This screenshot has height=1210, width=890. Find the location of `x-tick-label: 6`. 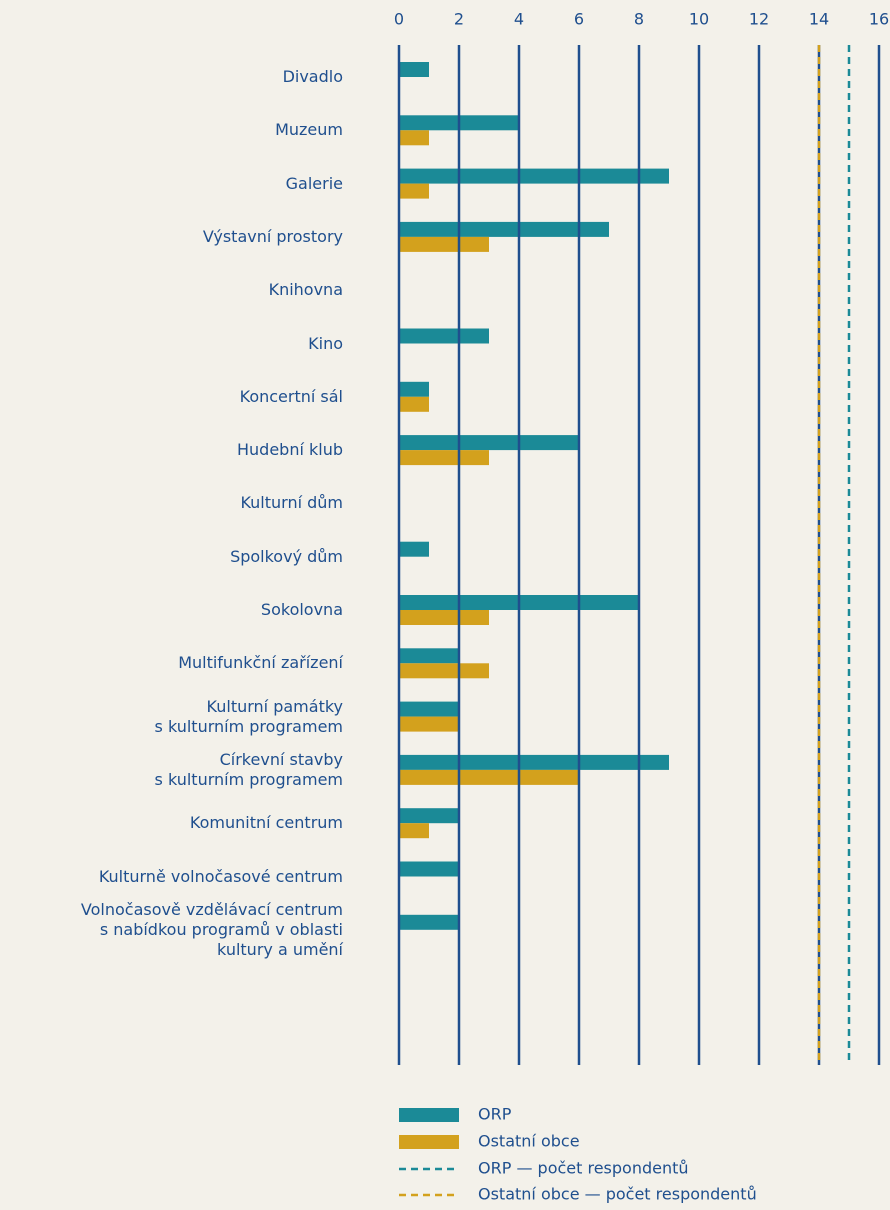

x-tick-label: 6 is located at coordinates (579, 19).